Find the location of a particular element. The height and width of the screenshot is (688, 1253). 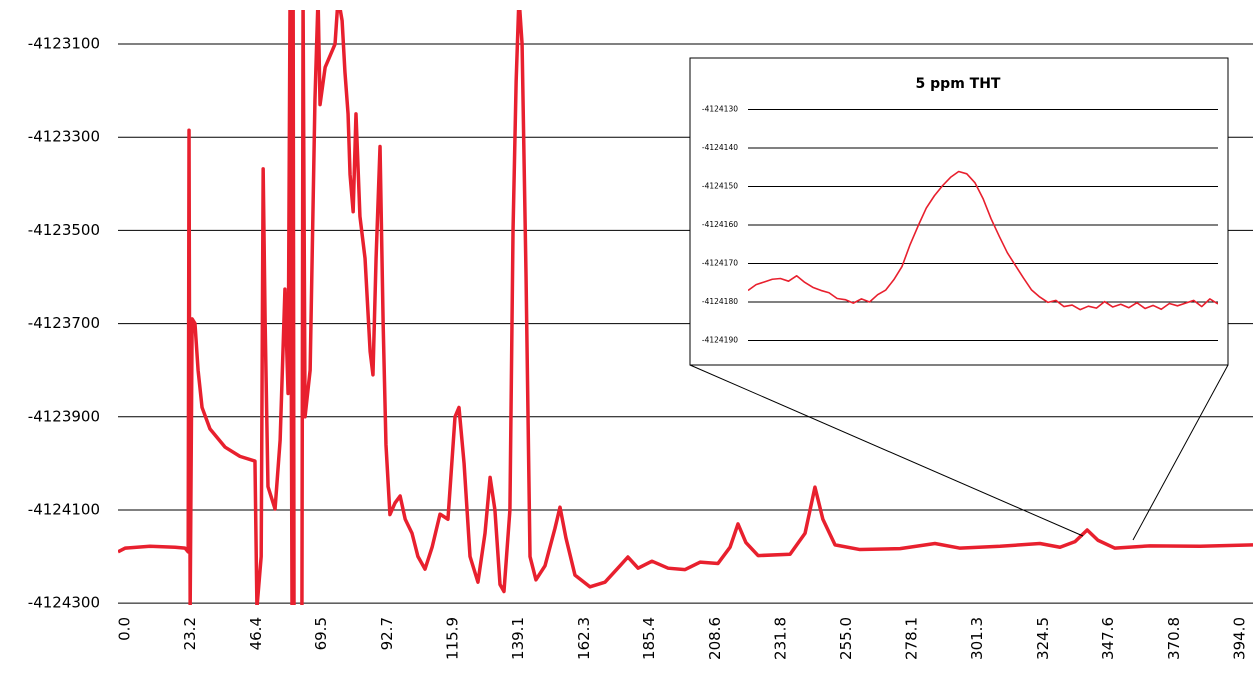

y-tick-label: -4124300 is located at coordinates (64, 603).